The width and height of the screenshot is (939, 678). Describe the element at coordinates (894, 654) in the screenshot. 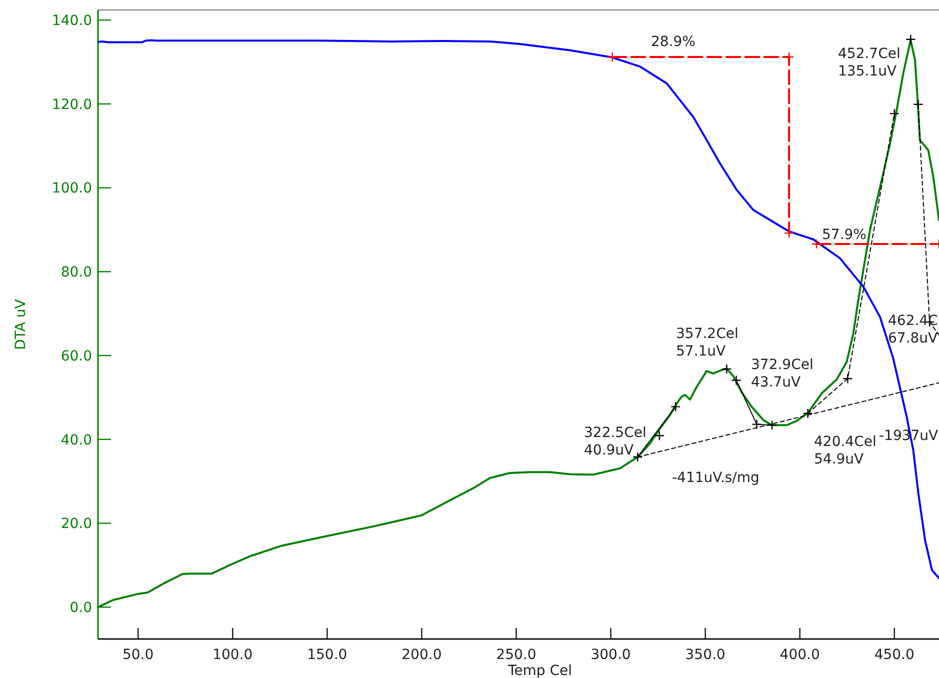

I see `x-tick-label: 450.0` at that location.